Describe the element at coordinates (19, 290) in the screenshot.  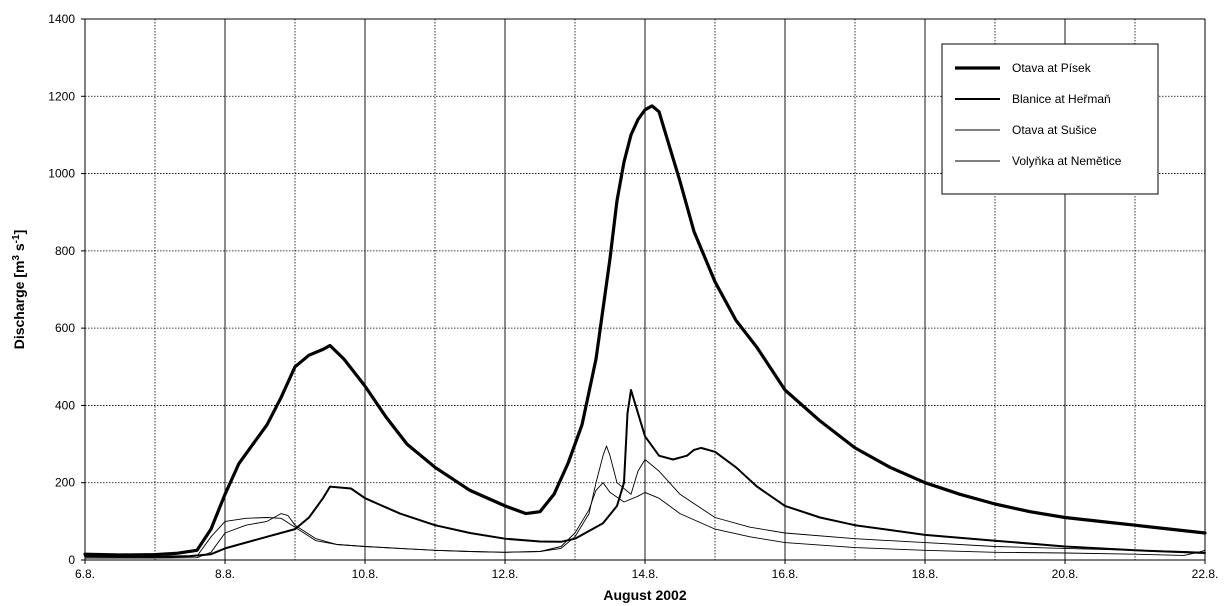
I see `y-axis-label: Discharge [m3 s-1]` at that location.